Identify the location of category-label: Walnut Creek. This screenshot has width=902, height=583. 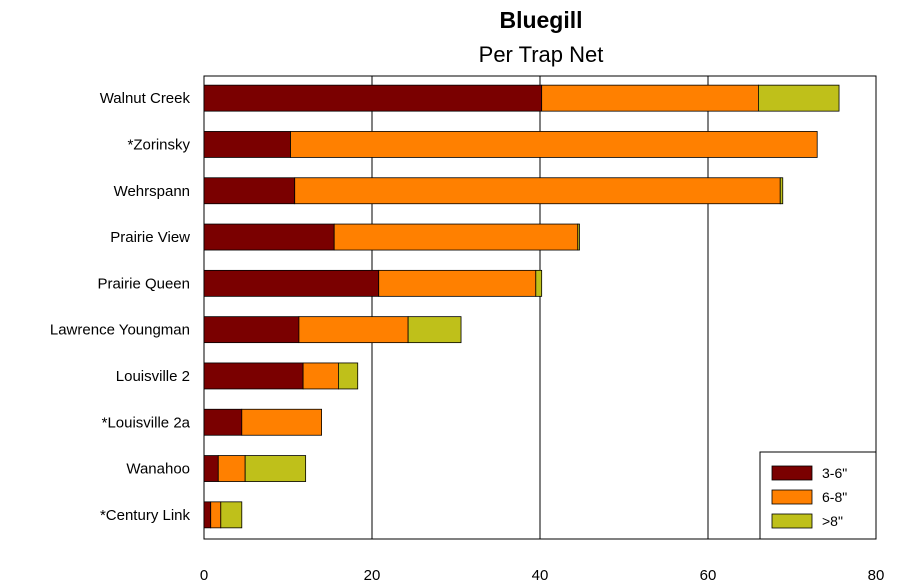
(145, 98).